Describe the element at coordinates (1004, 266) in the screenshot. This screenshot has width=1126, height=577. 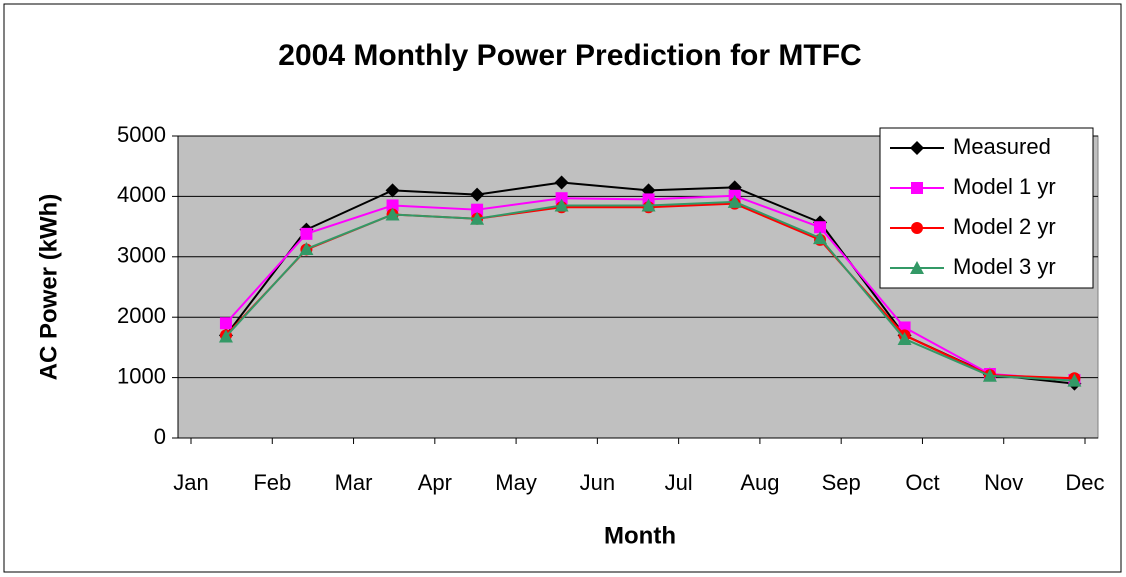
I see `legend-label: Model 3 yr` at that location.